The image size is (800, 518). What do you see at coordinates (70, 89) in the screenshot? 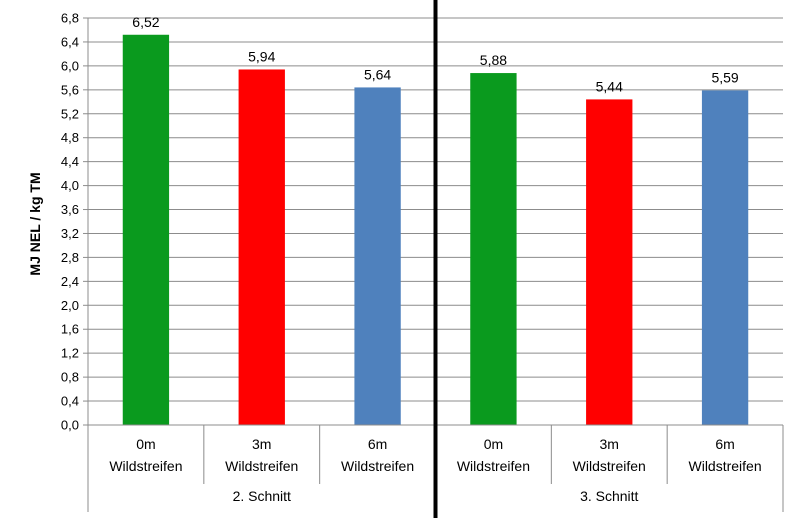
I see `y-tick-label: 5,6` at bounding box center [70, 89].